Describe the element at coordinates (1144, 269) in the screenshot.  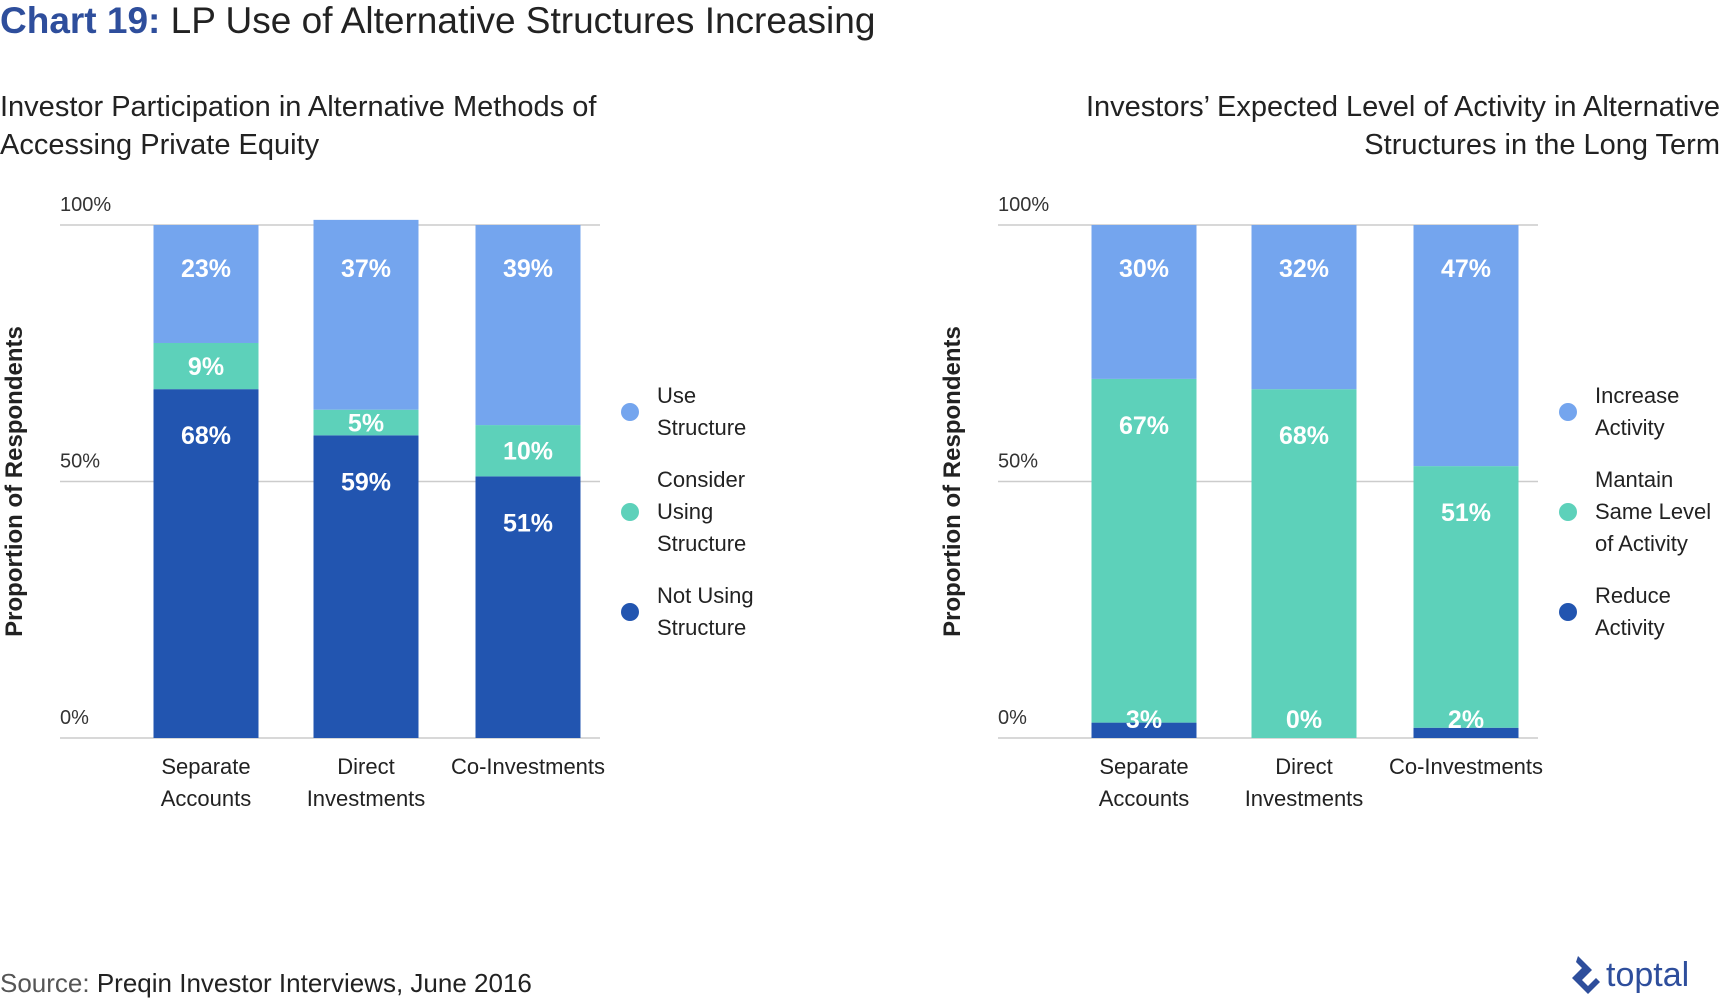
I see `data-label: 30%` at that location.